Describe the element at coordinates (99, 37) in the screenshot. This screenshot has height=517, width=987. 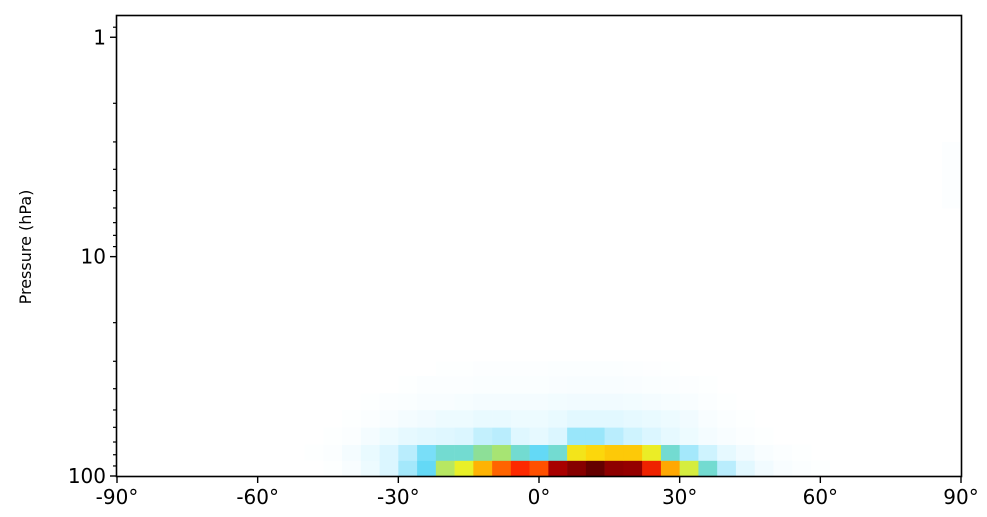
I see `y-tick-label: 1` at that location.